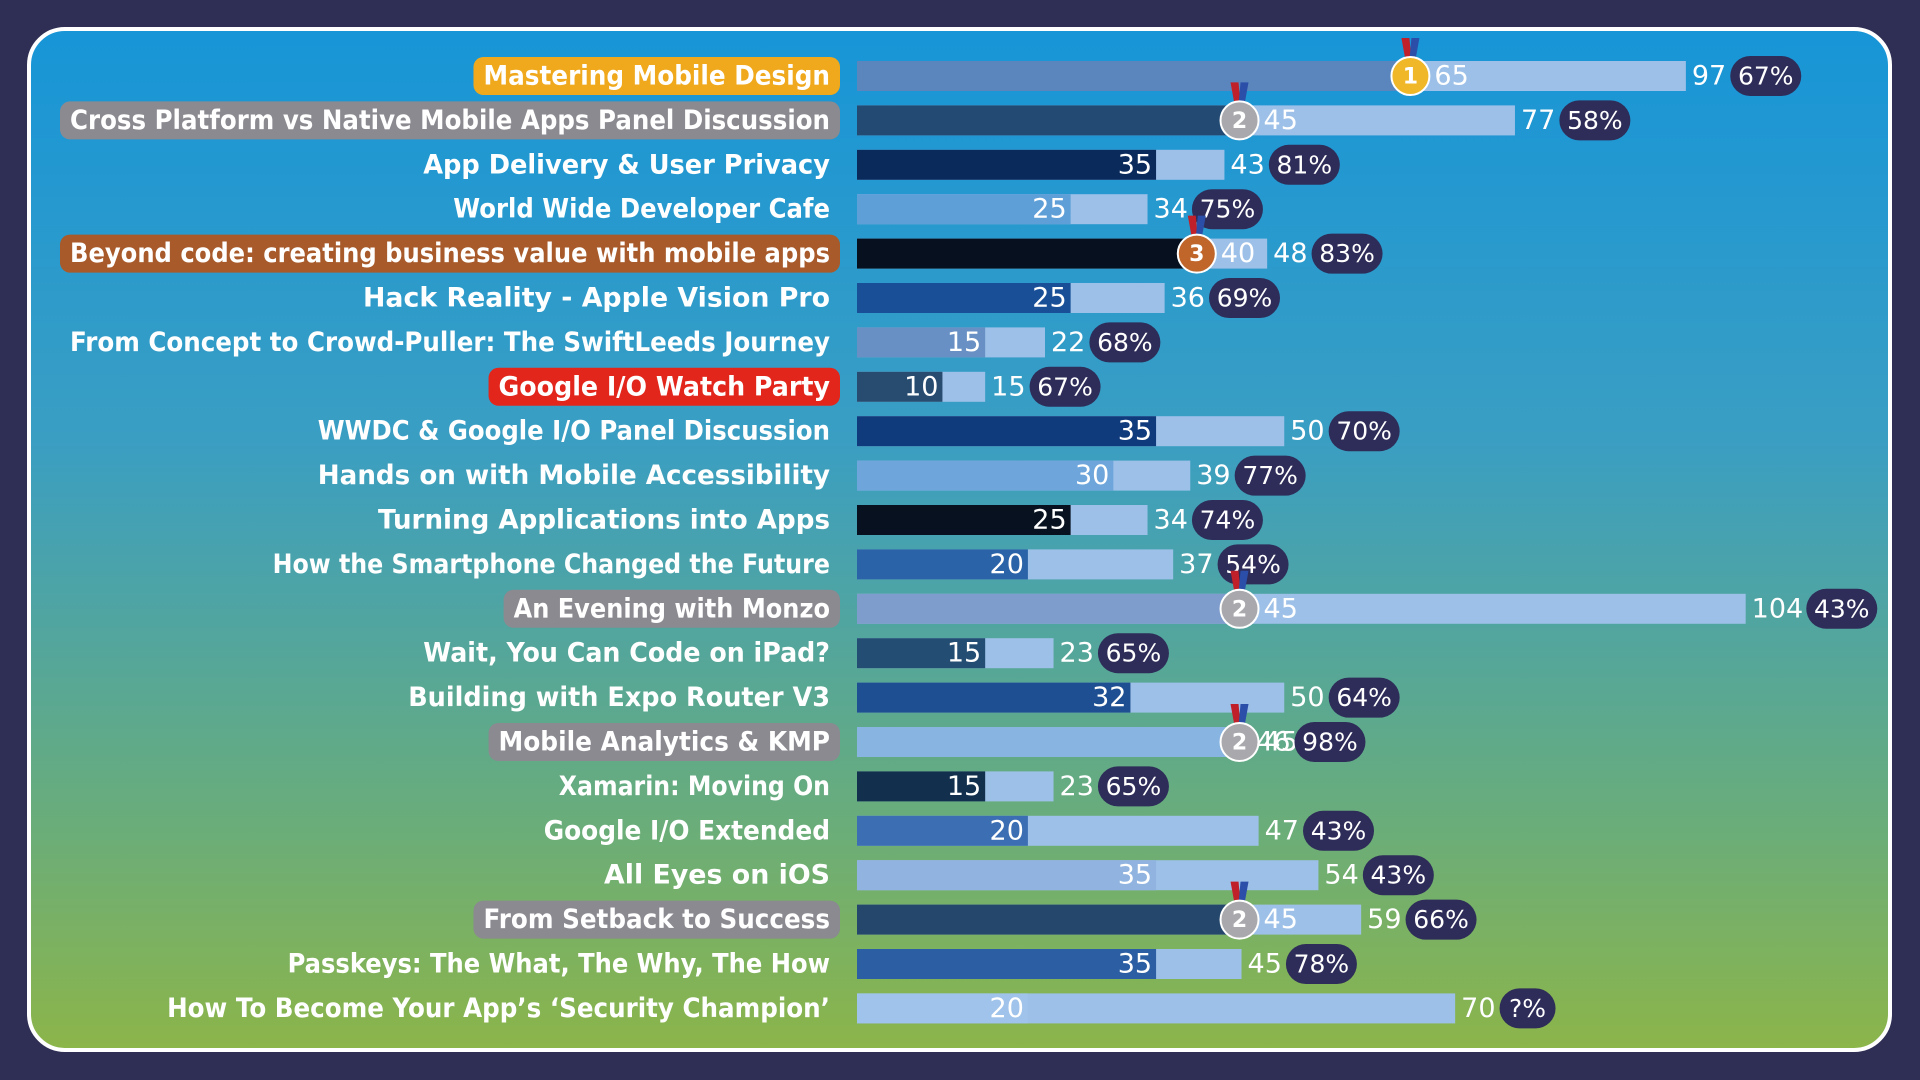 Image resolution: width=1920 pixels, height=1080 pixels. I want to click on attended-value: 40, so click(1238, 253).